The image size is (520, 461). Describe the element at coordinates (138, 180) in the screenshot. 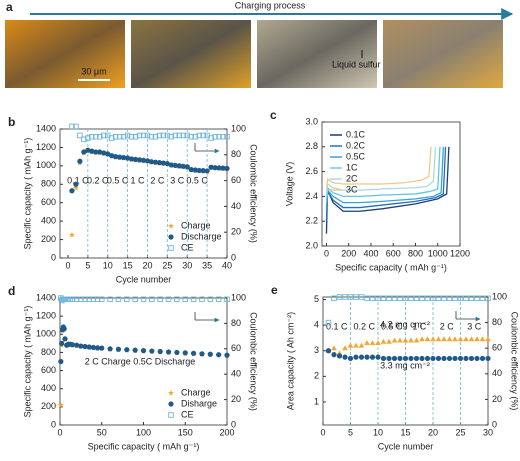

I see `rate-label: 1 C` at that location.